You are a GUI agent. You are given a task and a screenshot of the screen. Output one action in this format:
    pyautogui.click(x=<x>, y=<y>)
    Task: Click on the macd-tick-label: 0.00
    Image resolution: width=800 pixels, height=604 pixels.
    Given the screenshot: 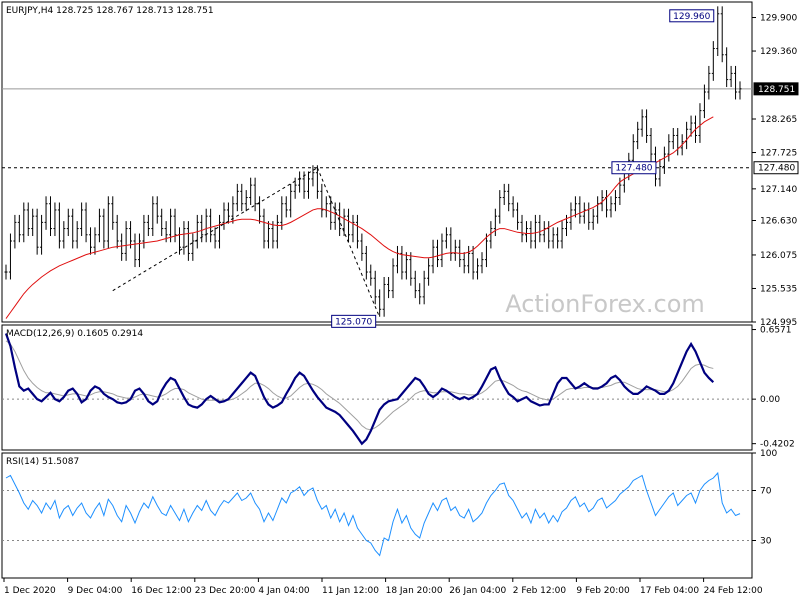 What is the action you would take?
    pyautogui.click(x=770, y=400)
    